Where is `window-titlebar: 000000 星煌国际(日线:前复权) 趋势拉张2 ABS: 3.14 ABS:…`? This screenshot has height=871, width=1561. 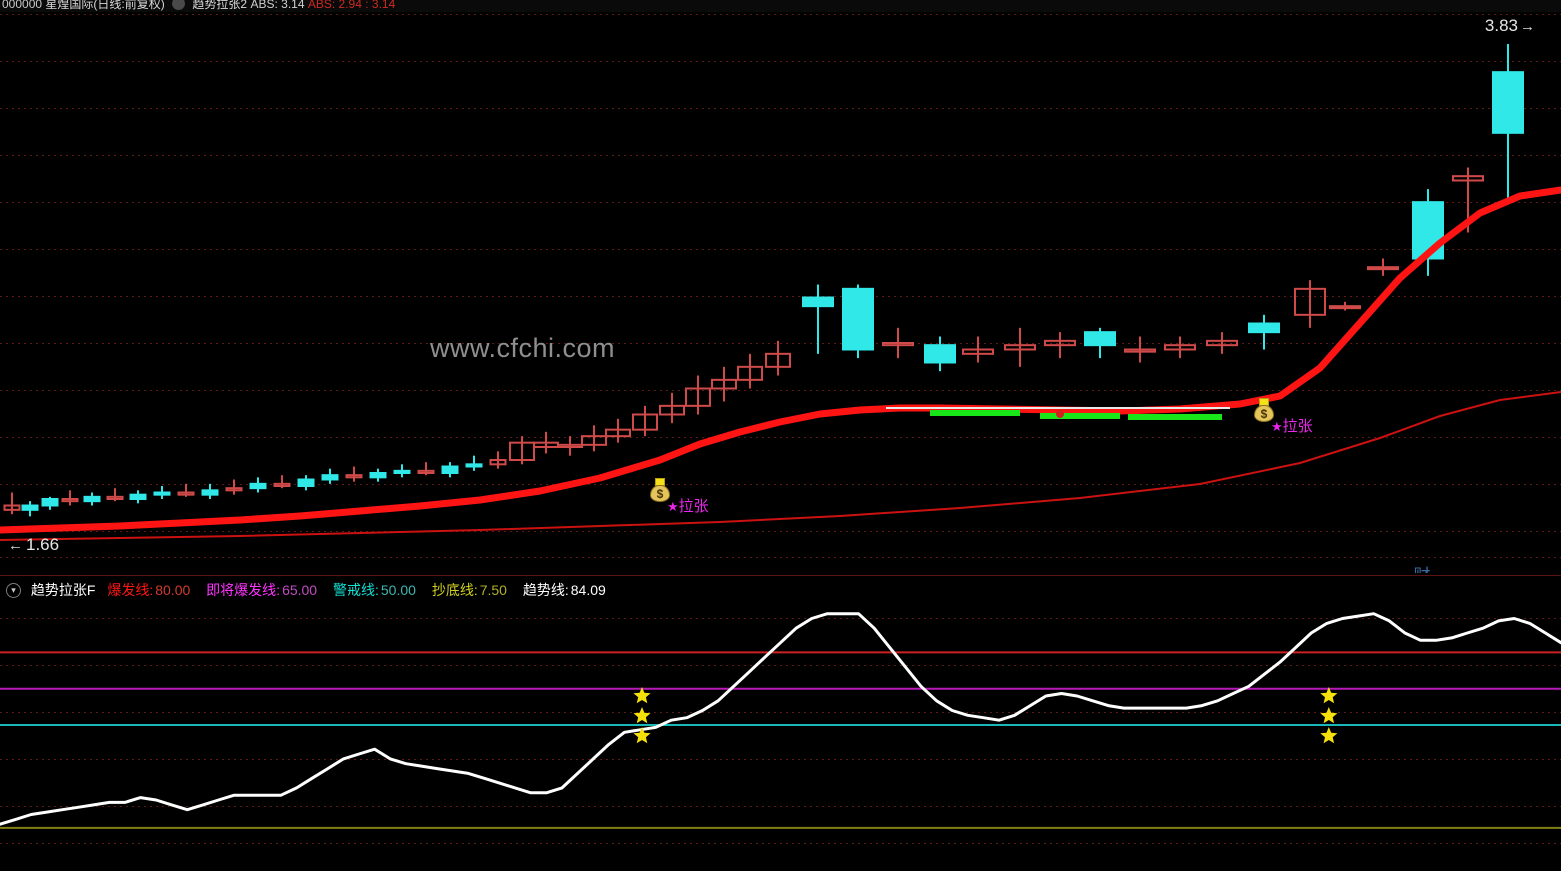
window-titlebar: 000000 星煌国际(日线:前复权) 趋势拉张2 ABS: 3.14 ABS:… is located at coordinates (780, 6).